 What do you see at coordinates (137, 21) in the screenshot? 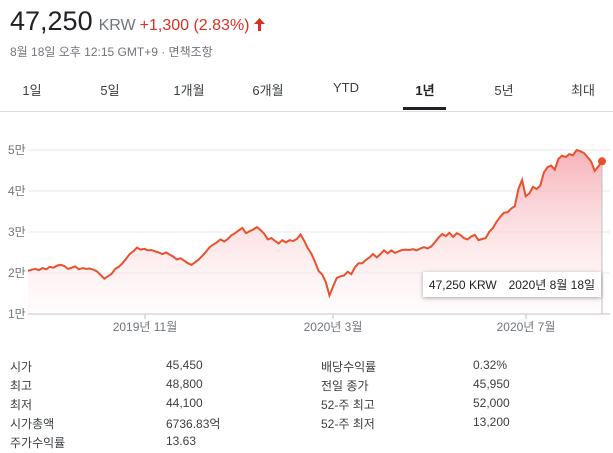
I see `quote-header: 47,250 KRW +1,300 (2.83%)` at bounding box center [137, 21].